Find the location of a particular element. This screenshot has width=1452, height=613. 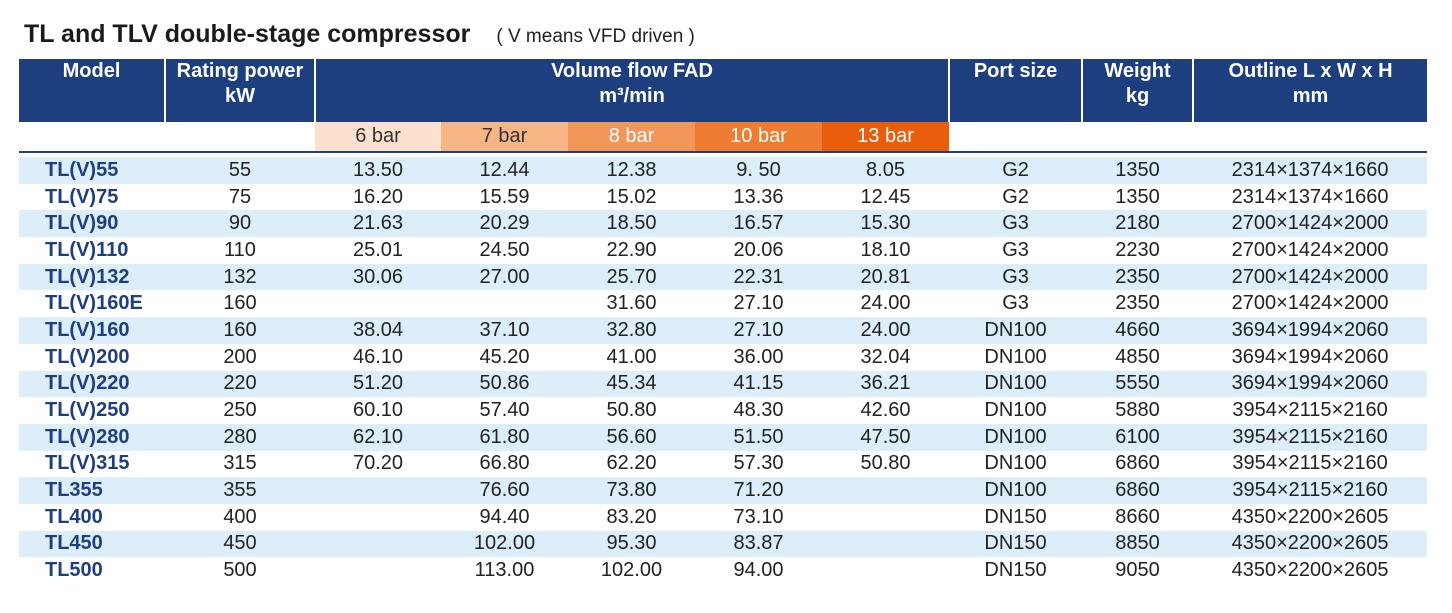

flow-6-bar-cell: 60.10 is located at coordinates (378, 410).